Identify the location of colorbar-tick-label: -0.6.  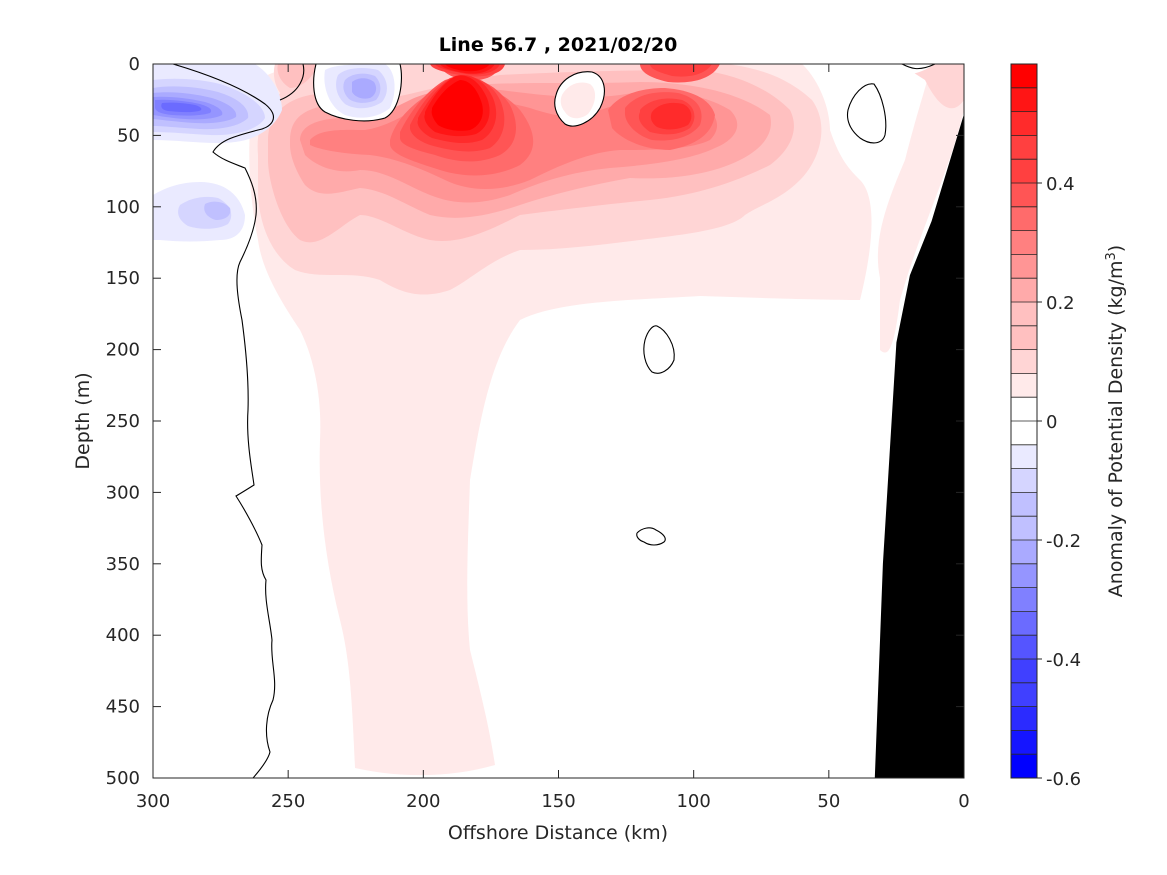
(1063, 779).